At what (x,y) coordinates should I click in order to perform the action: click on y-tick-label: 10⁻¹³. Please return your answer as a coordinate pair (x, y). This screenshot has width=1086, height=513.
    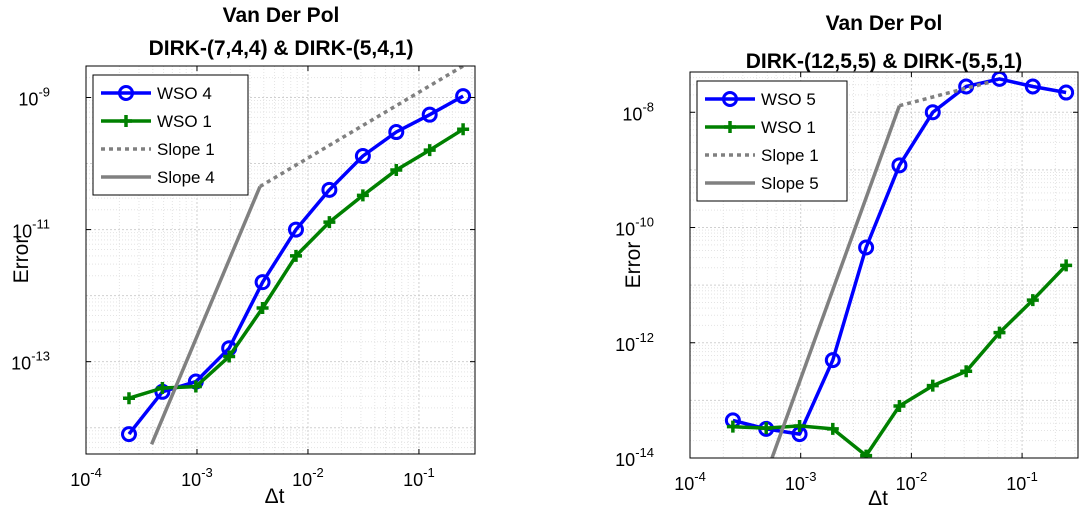
    Looking at the image, I should click on (30, 361).